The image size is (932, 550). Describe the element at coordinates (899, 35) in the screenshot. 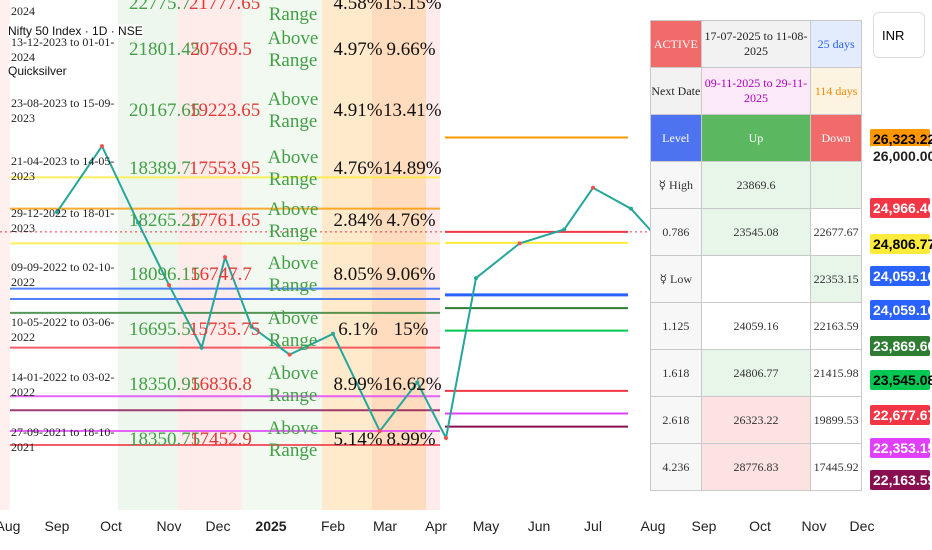

I see `currency-button: INR` at that location.